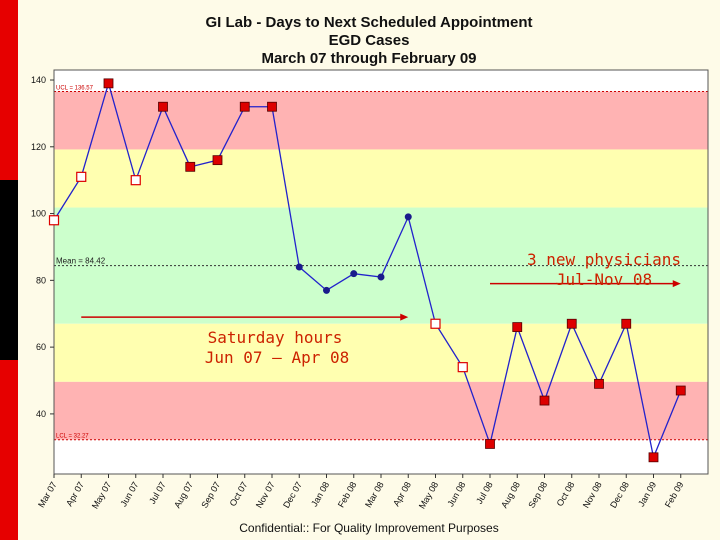 The width and height of the screenshot is (720, 540). I want to click on x-tick-label: Nov 07, so click(265, 495).